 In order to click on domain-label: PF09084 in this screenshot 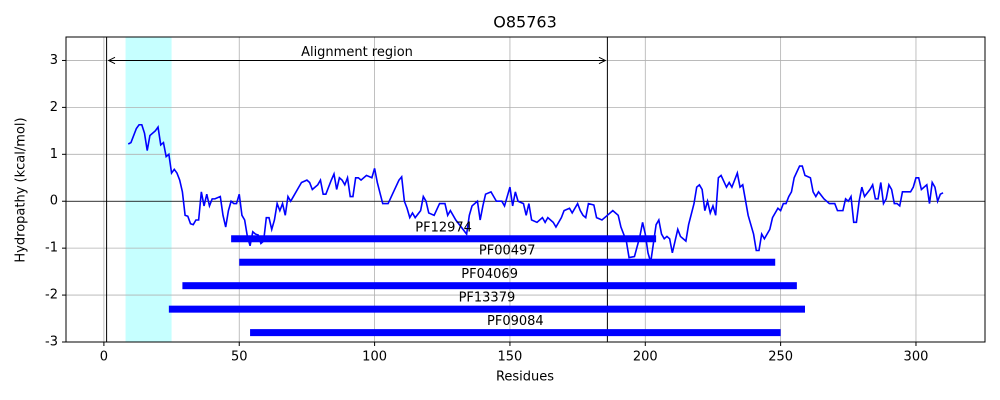, I will do `click(515, 321)`.